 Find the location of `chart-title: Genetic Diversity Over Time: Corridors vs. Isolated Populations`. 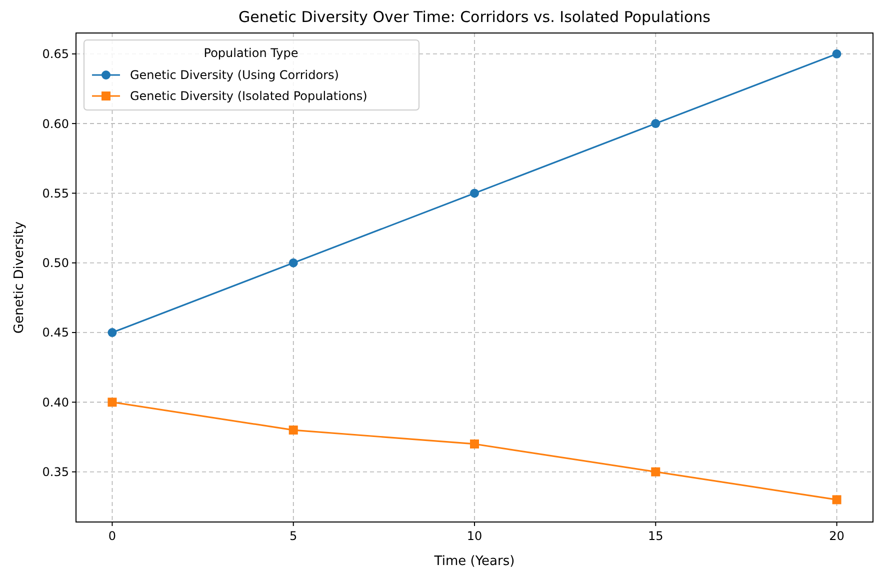

chart-title: Genetic Diversity Over Time: Corridors vs. Isolated Populations is located at coordinates (474, 17).